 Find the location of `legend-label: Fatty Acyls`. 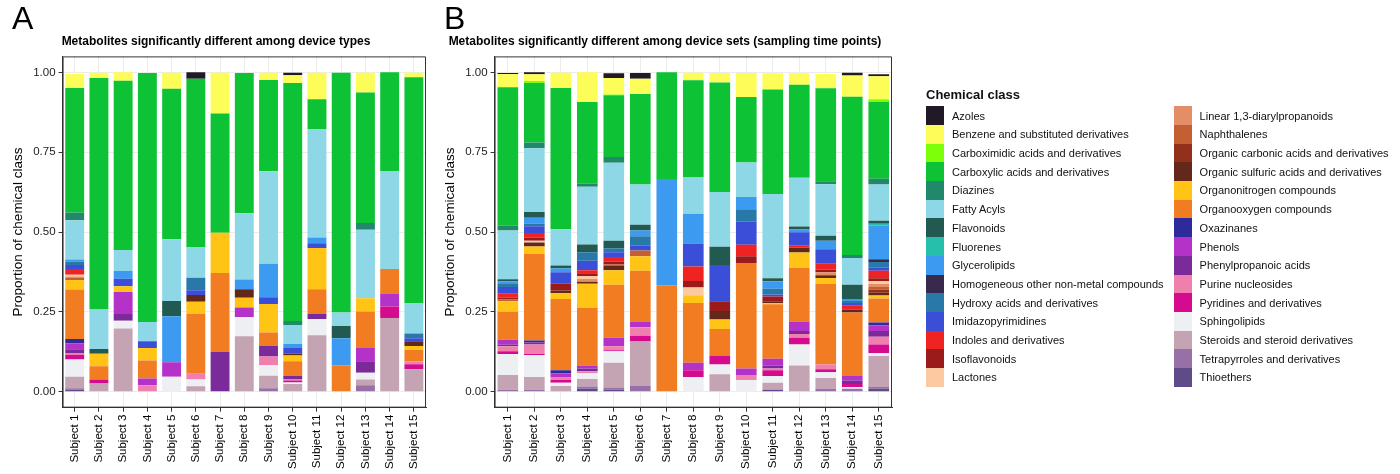

legend-label: Fatty Acyls is located at coordinates (979, 209).